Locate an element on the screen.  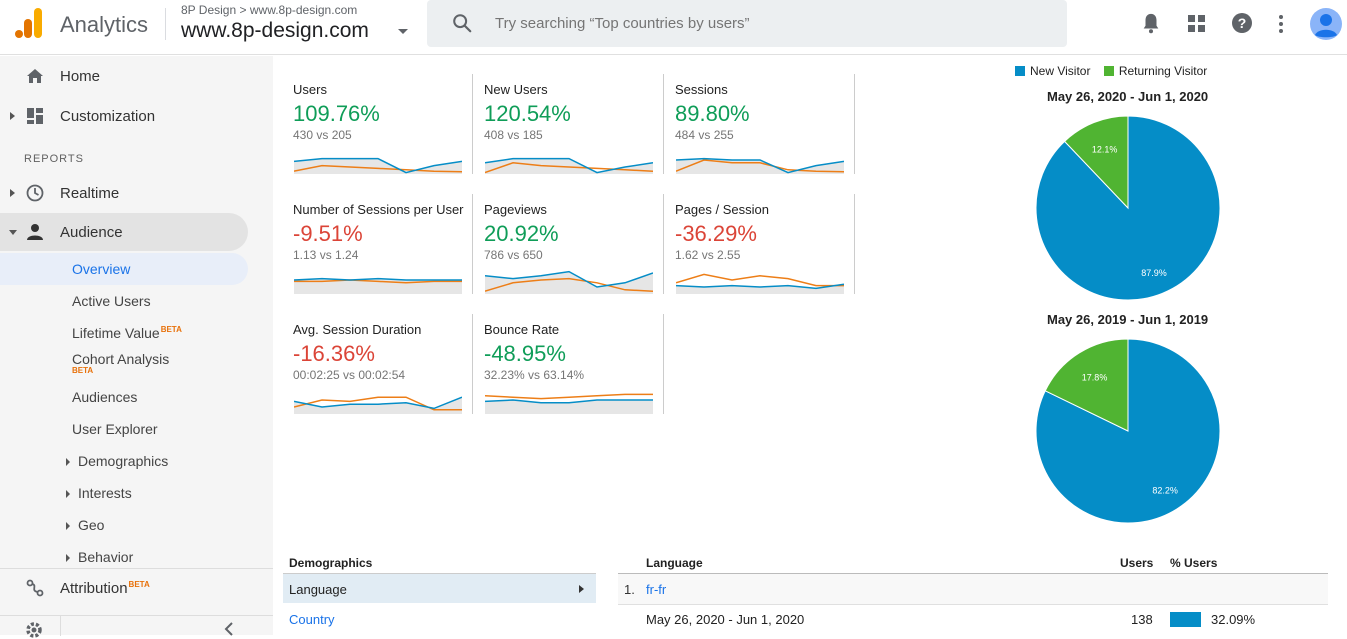
pie-chart-previous: 17.8% 82.2% is located at coordinates (1128, 431).